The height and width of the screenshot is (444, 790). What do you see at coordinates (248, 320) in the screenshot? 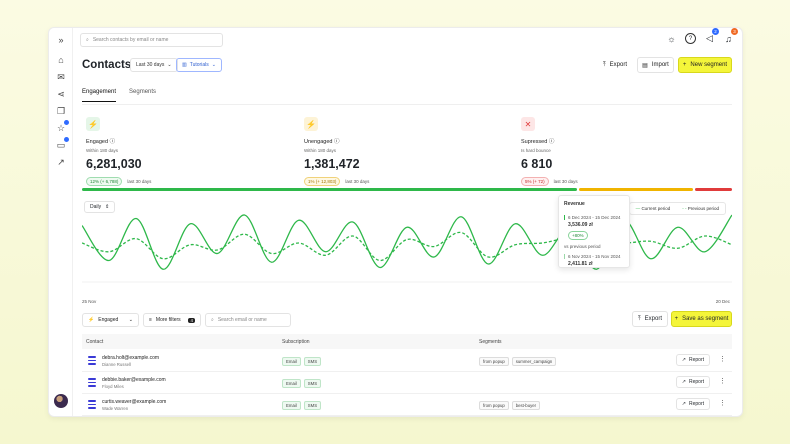
I see `table-search-input: ⌕ Search email or name` at bounding box center [248, 320].